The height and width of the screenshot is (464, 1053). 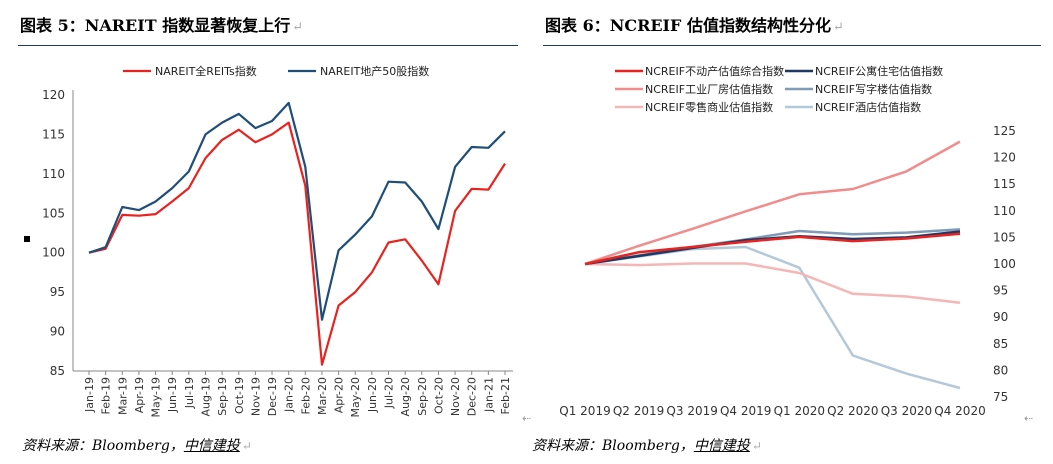 I want to click on right-source: 资料来源：Bloomberg，中信建投 ↵, so click(x=647, y=445).